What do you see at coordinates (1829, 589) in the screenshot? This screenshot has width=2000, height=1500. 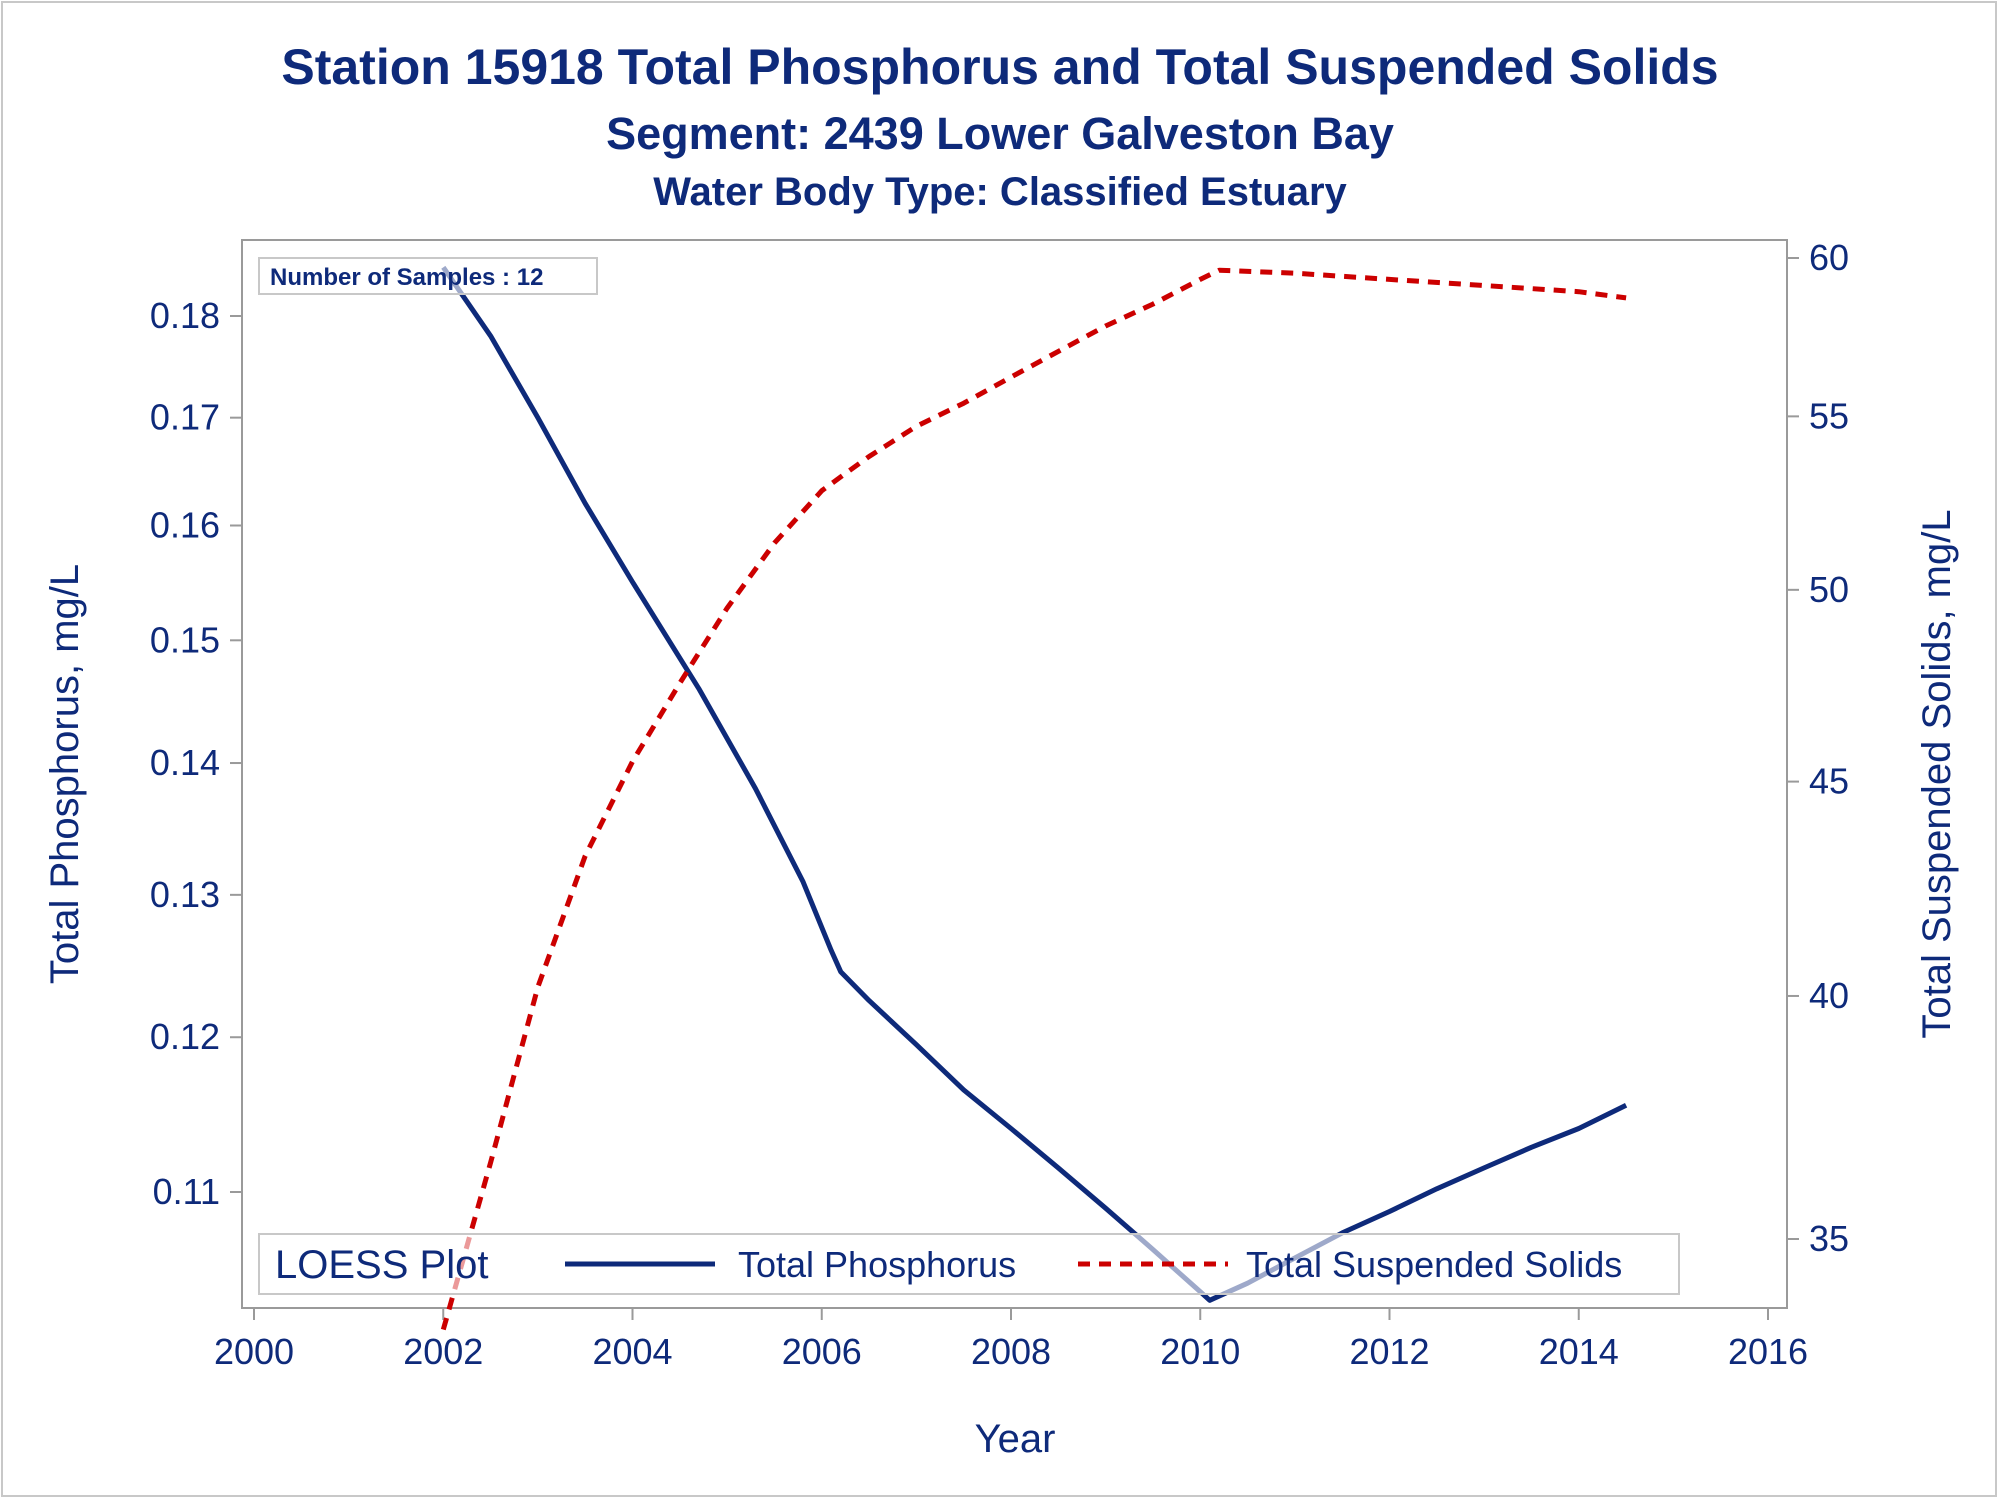 I see `y2-tick-label: 50` at bounding box center [1829, 589].